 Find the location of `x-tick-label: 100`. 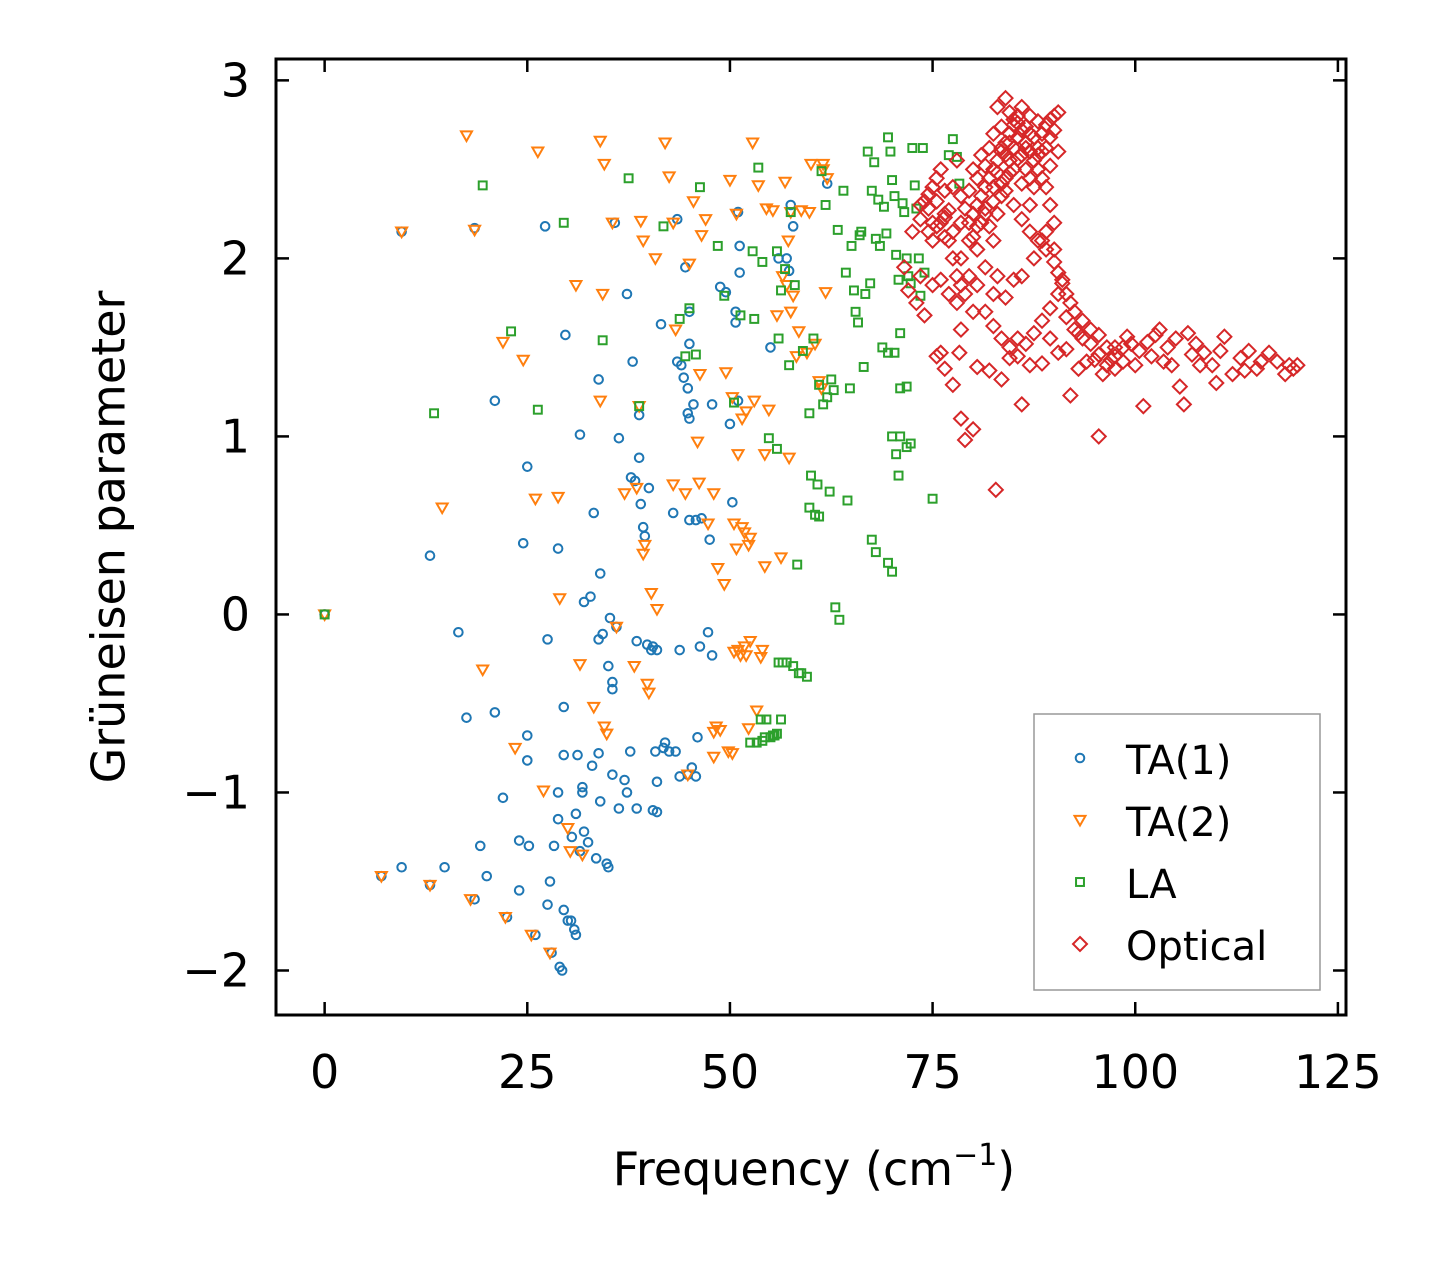

x-tick-label: 100 is located at coordinates (1135, 1072).